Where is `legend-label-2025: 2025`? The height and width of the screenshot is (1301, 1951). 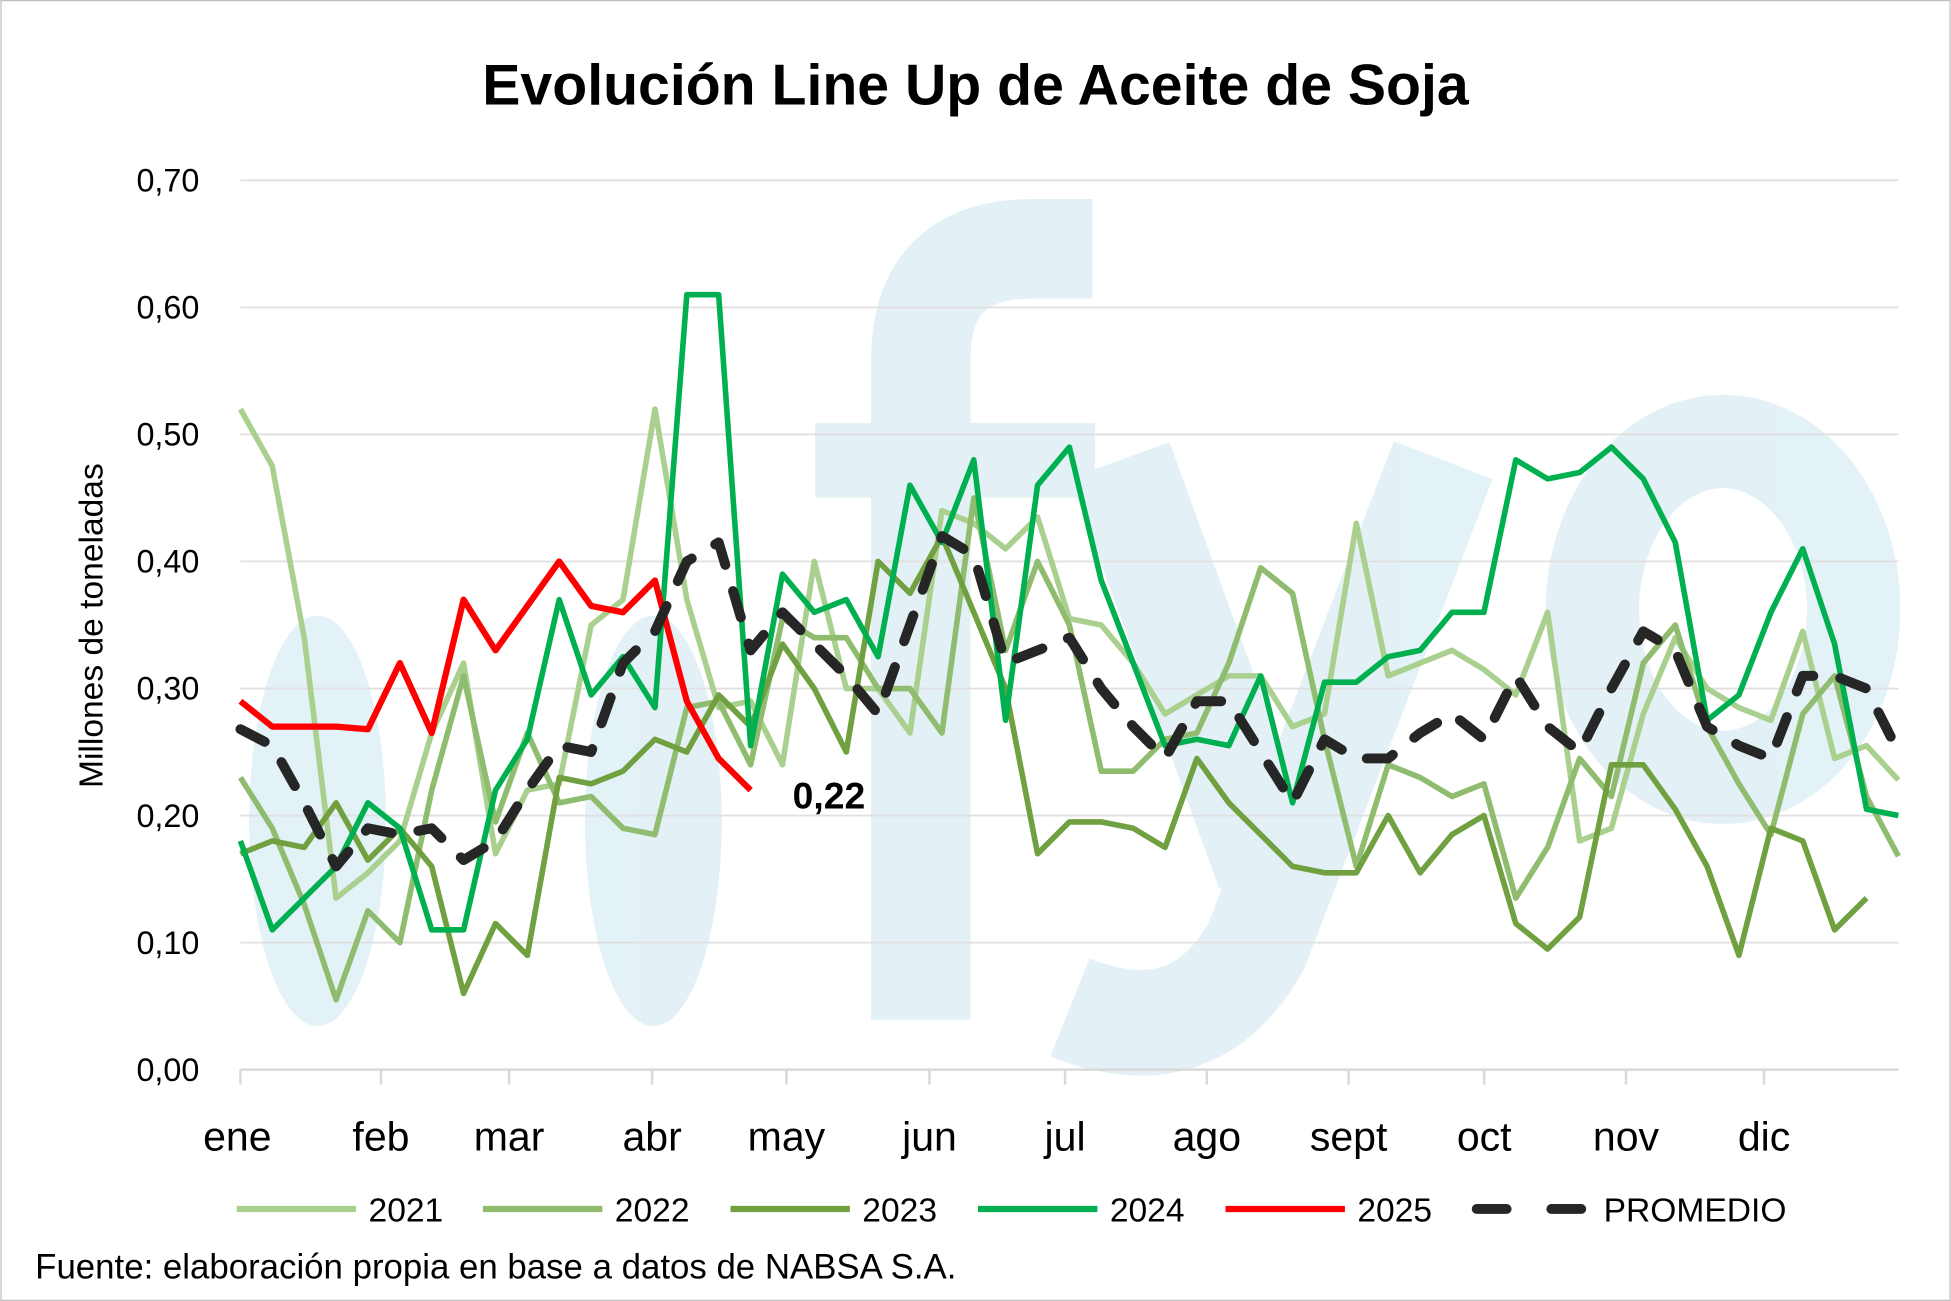
legend-label-2025: 2025 is located at coordinates (1394, 1210).